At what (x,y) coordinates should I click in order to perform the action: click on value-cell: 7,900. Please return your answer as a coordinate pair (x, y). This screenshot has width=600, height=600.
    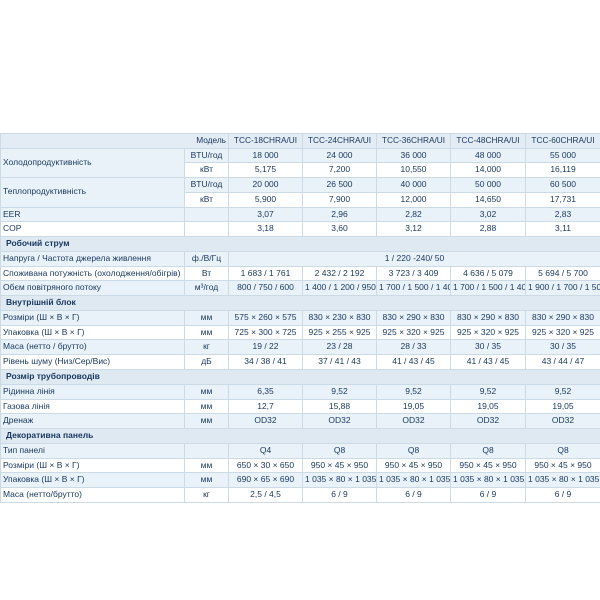
    Looking at the image, I should click on (339, 199).